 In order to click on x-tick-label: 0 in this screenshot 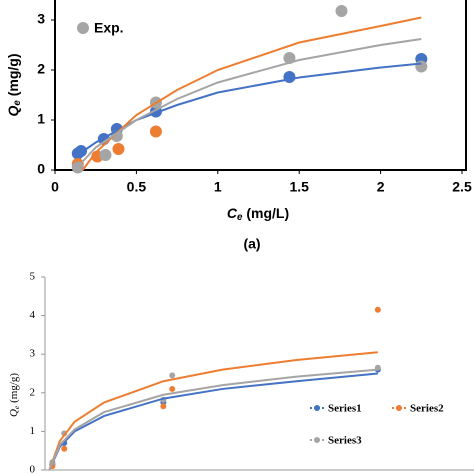, I will do `click(55, 187)`.